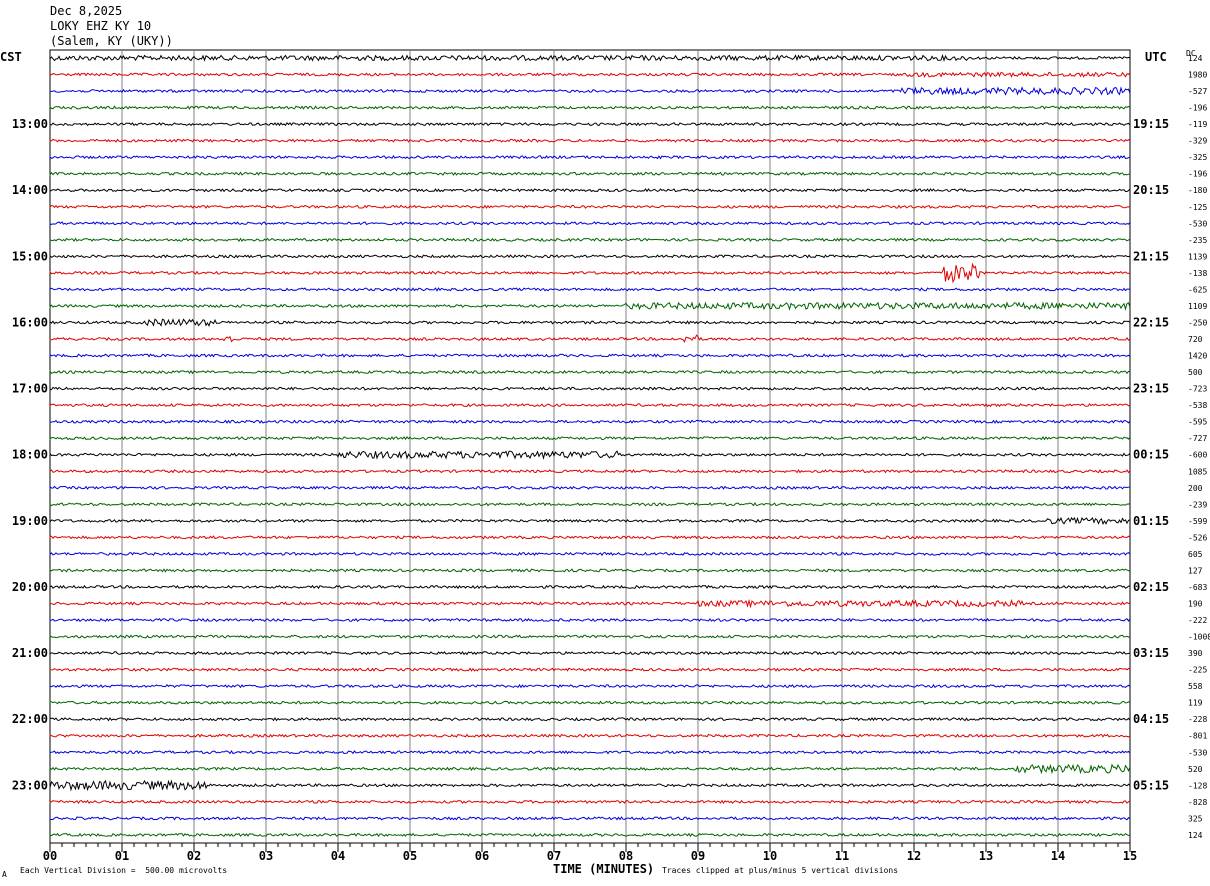 The image size is (1210, 886). What do you see at coordinates (410, 856) in the screenshot?
I see `x-tick-label: 05` at bounding box center [410, 856].